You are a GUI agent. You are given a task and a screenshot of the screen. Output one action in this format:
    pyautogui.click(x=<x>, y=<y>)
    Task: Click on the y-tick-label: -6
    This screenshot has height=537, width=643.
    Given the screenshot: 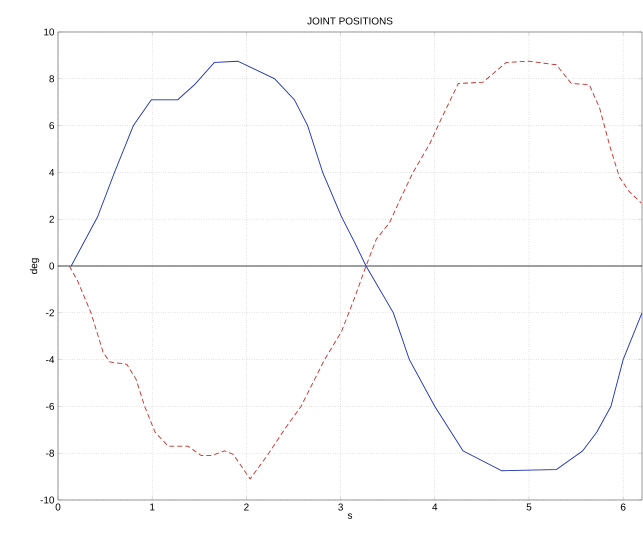 What is the action you would take?
    pyautogui.click(x=50, y=406)
    